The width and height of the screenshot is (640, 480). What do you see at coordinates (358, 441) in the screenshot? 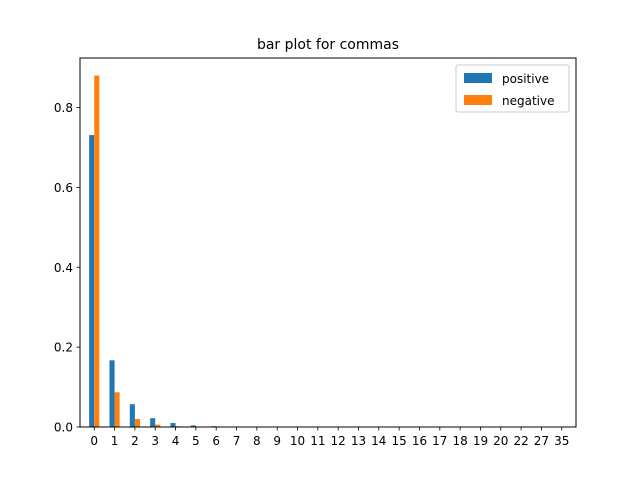
I see `x-tick-label: 13` at bounding box center [358, 441].